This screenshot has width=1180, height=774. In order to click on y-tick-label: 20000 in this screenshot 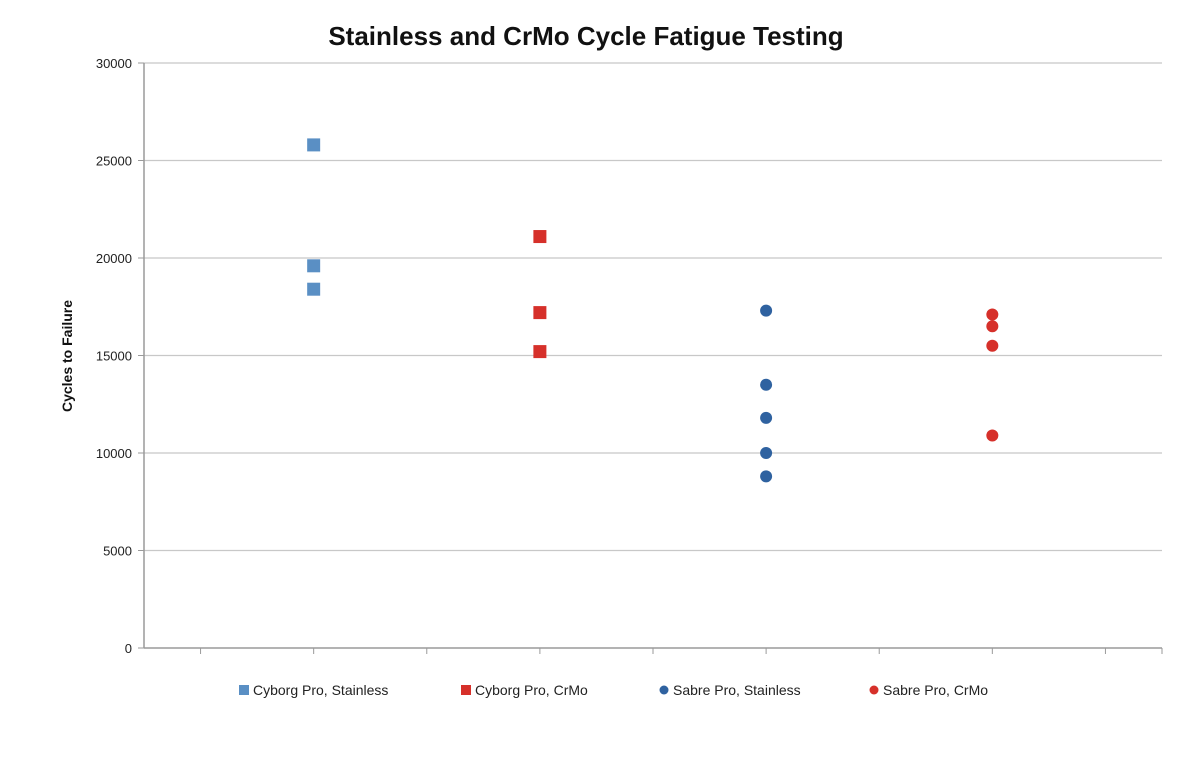, I will do `click(114, 258)`.